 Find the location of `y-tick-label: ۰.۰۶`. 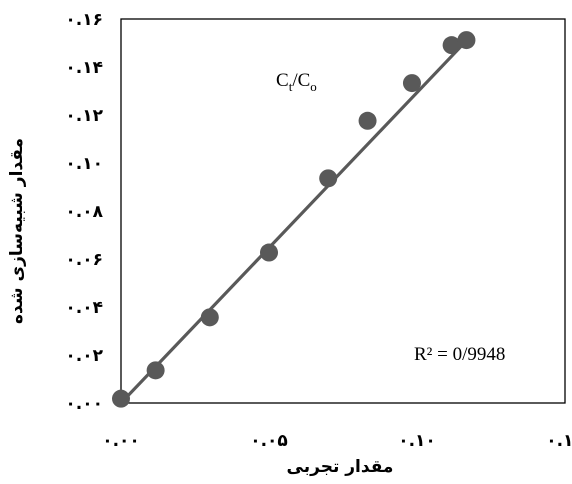

y-tick-label: ۰.۰۶ is located at coordinates (84, 260).